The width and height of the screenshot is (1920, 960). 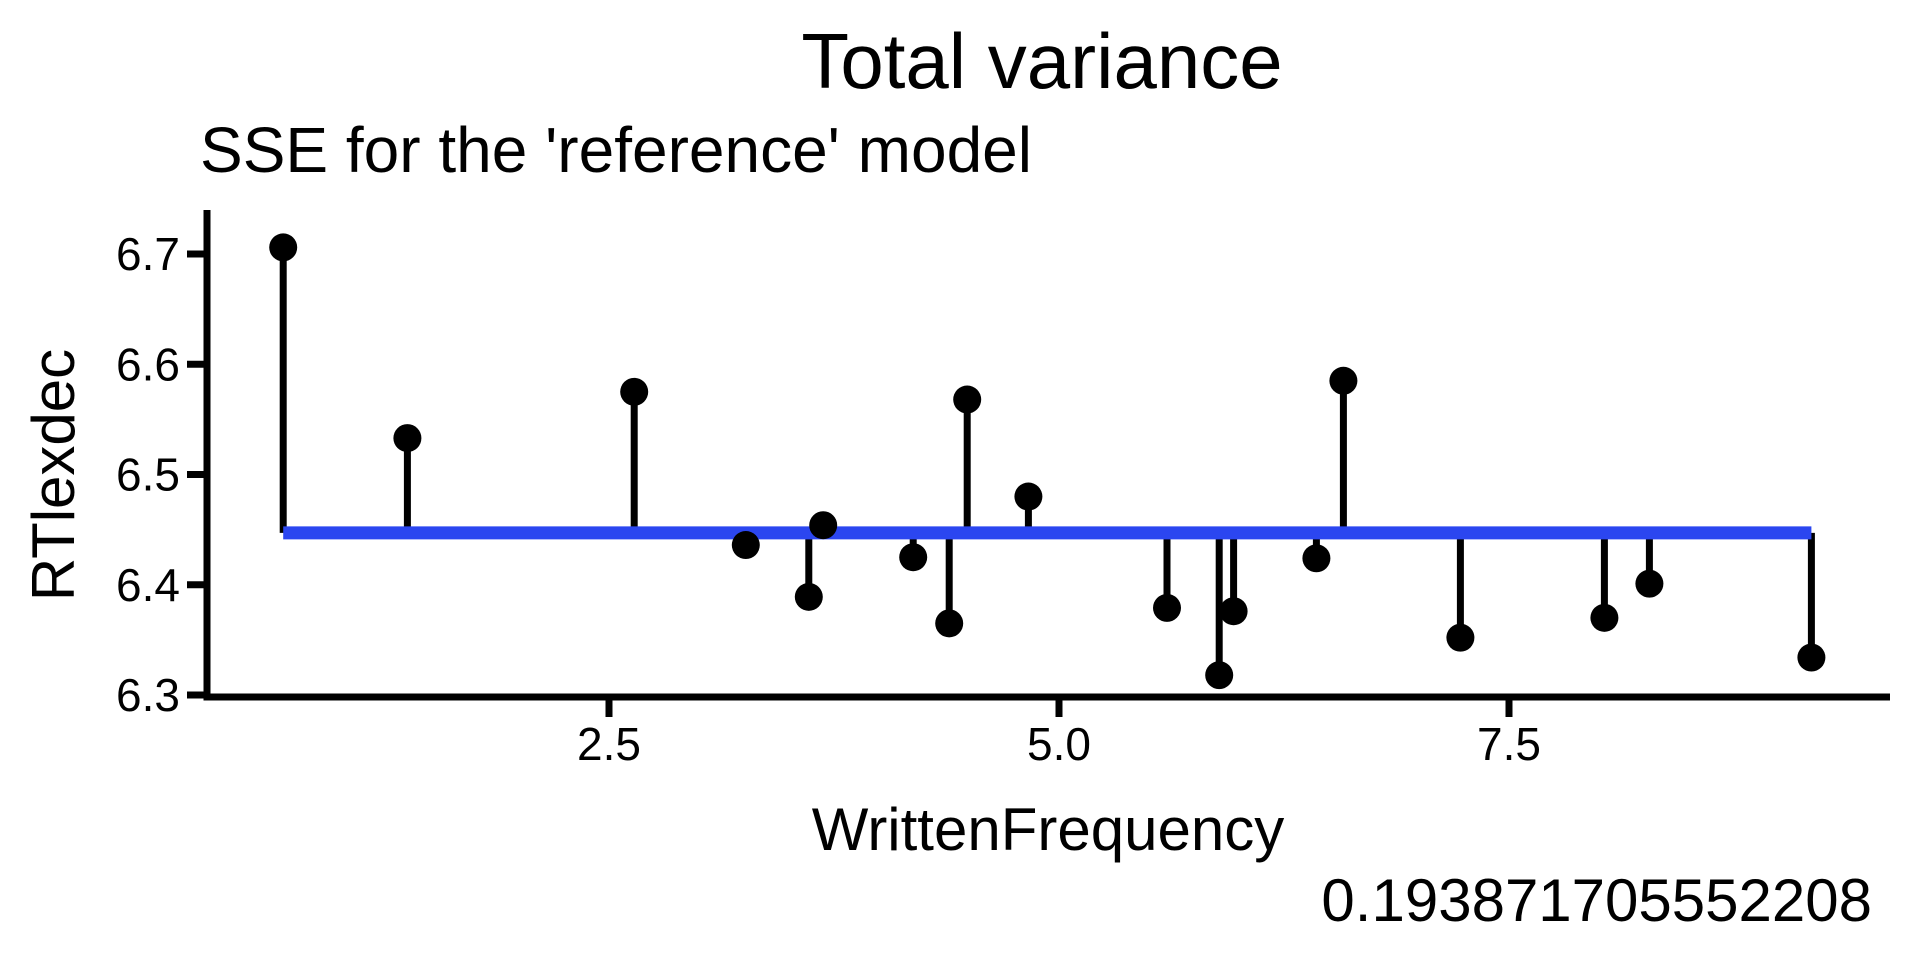 What do you see at coordinates (616, 150) in the screenshot?
I see `chart-subtitle: SSE for the 'reference' model` at bounding box center [616, 150].